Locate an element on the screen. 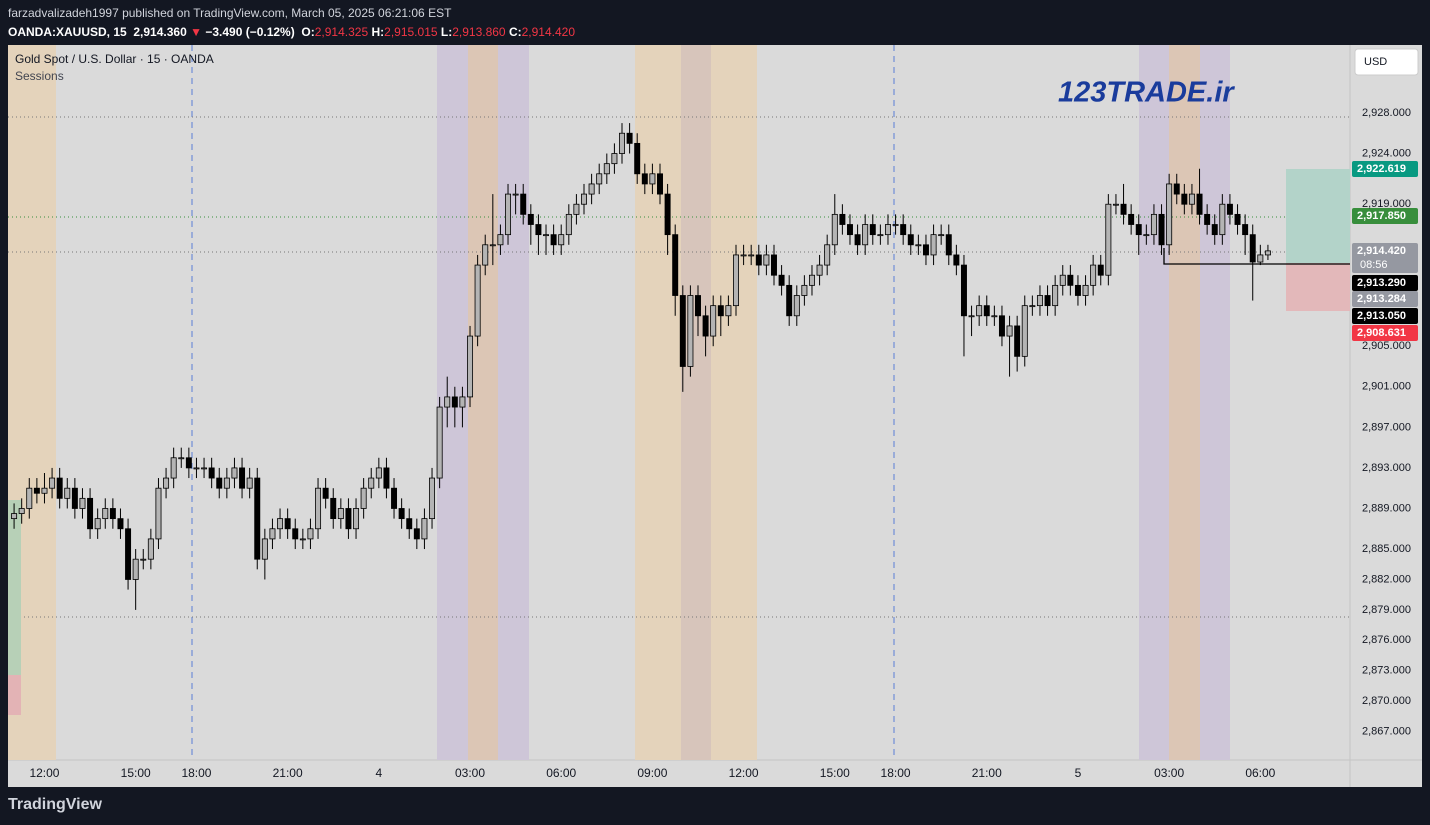 The width and height of the screenshot is (1430, 825). price-label: 2,913.050 is located at coordinates (1381, 316).